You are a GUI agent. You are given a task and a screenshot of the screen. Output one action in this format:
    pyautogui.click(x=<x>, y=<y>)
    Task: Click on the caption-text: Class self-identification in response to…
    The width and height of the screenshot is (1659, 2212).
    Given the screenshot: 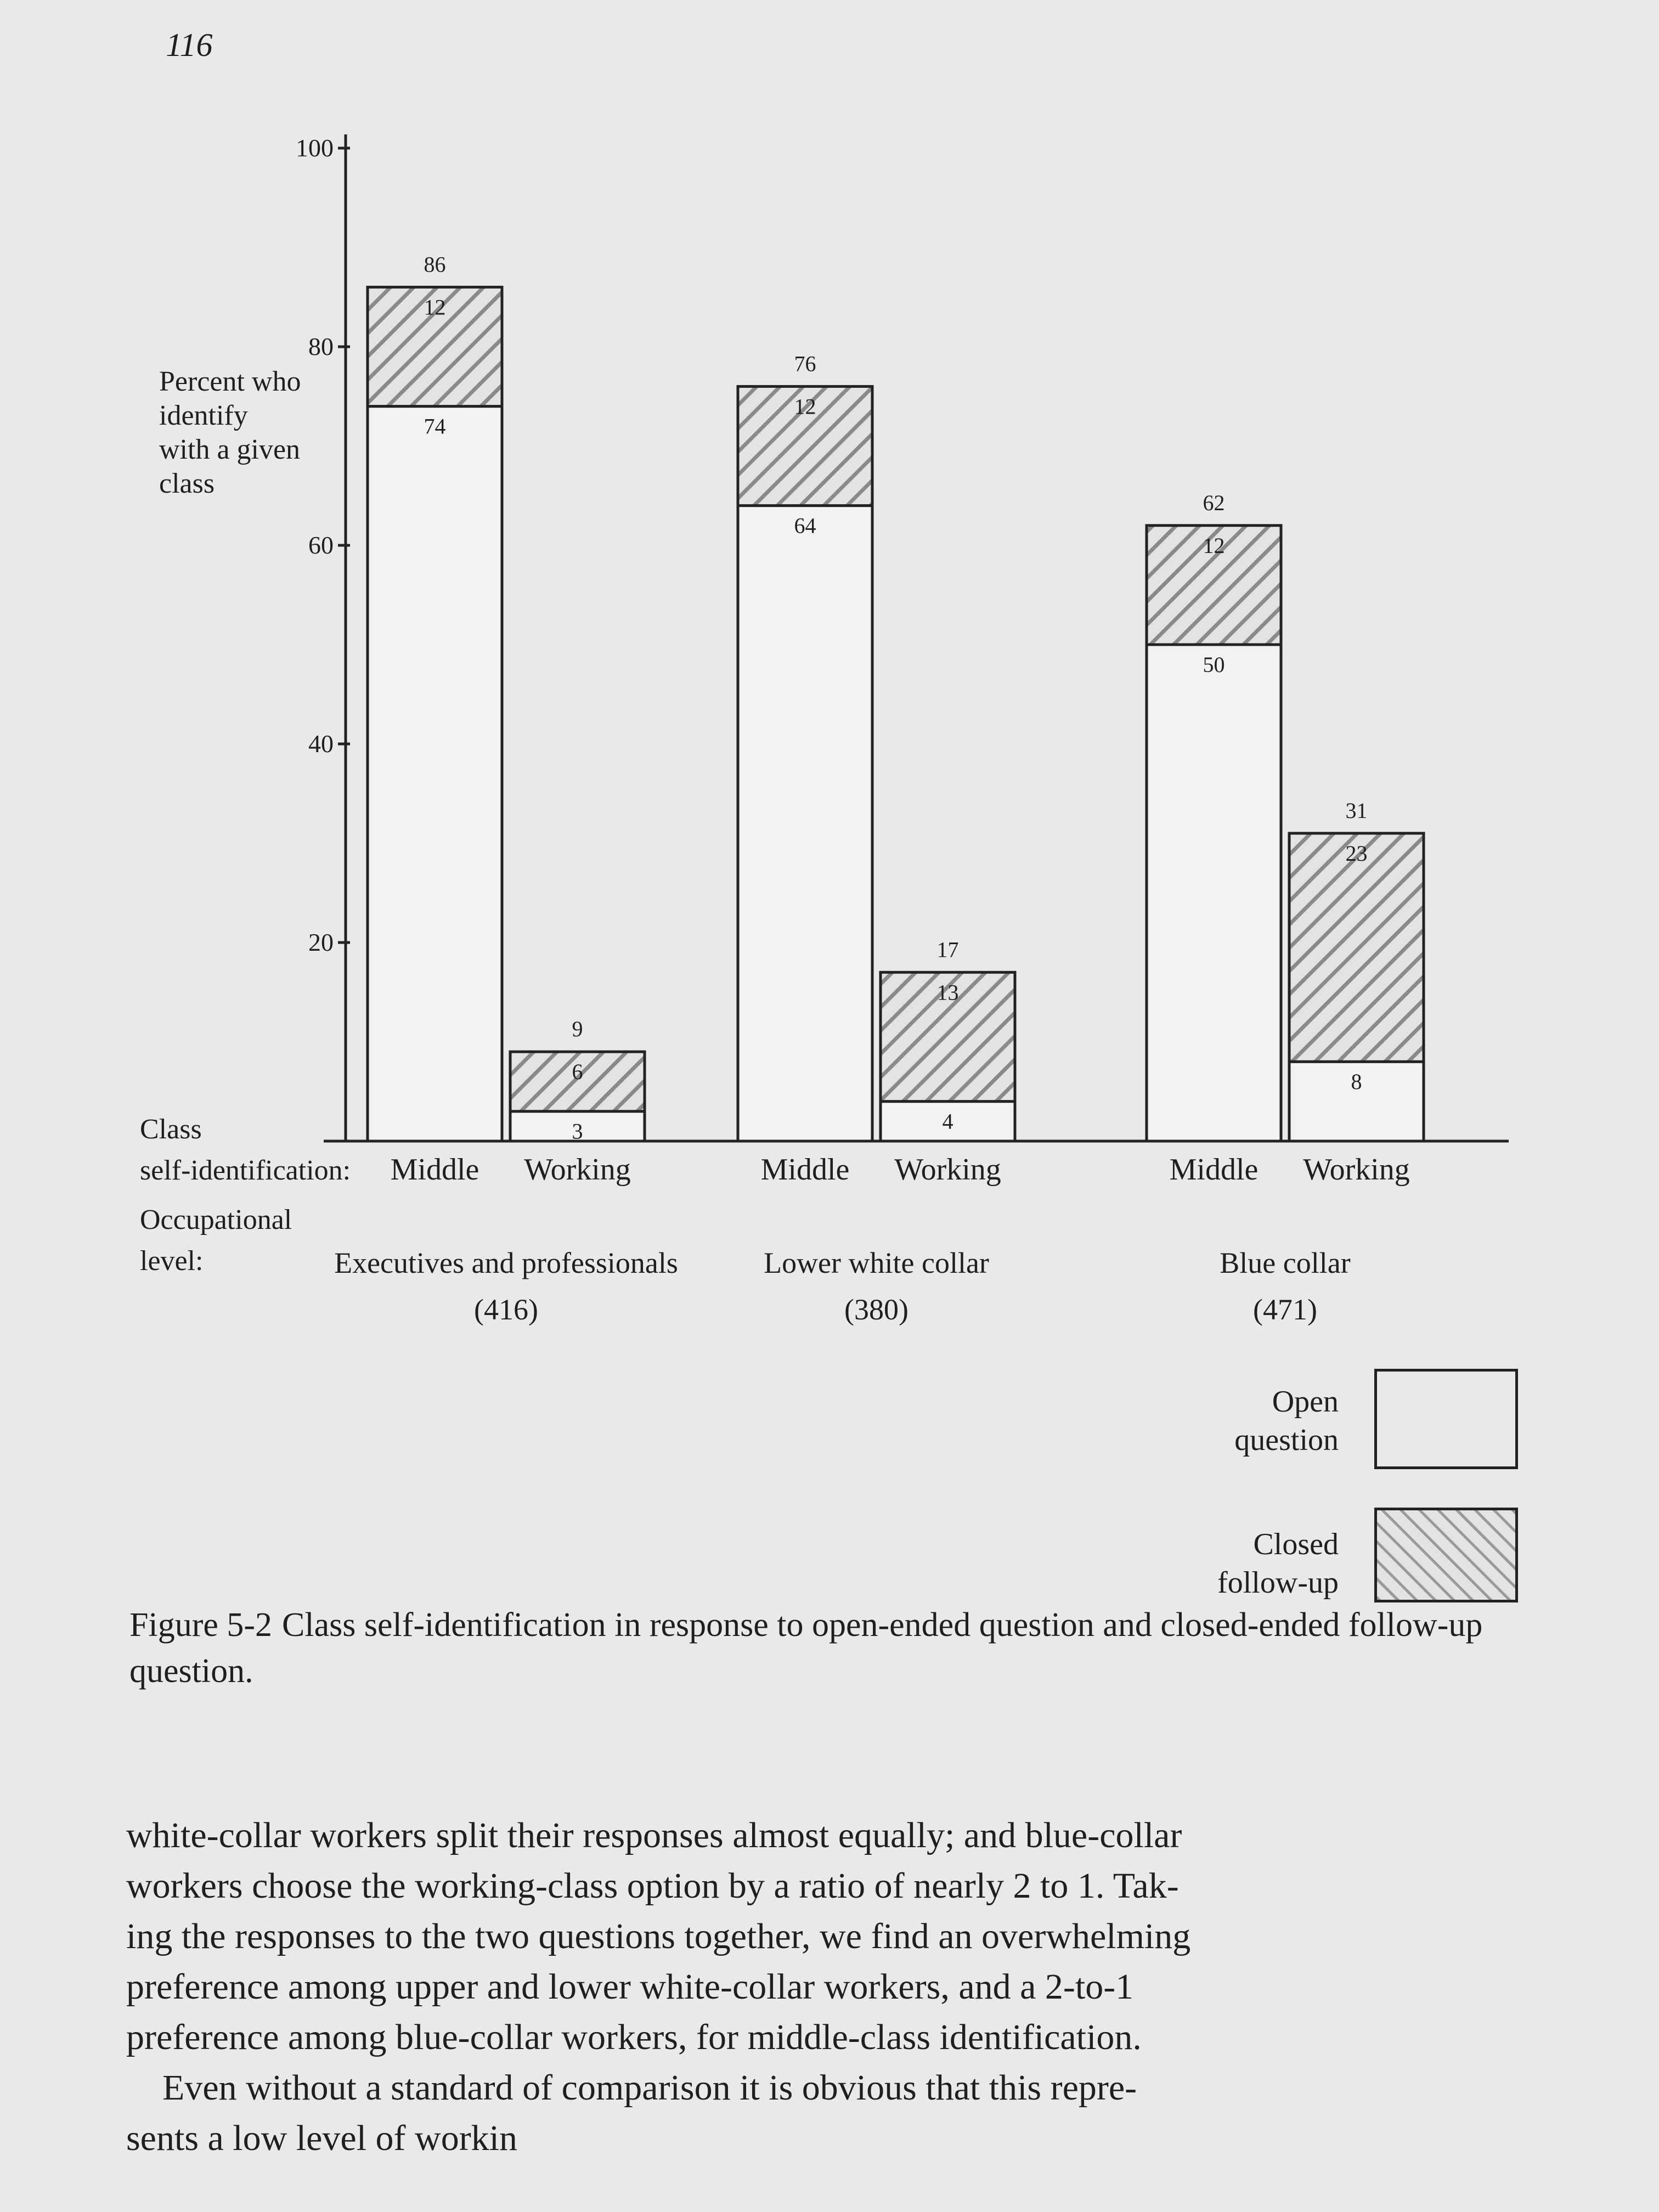 What is the action you would take?
    pyautogui.click(x=806, y=1648)
    